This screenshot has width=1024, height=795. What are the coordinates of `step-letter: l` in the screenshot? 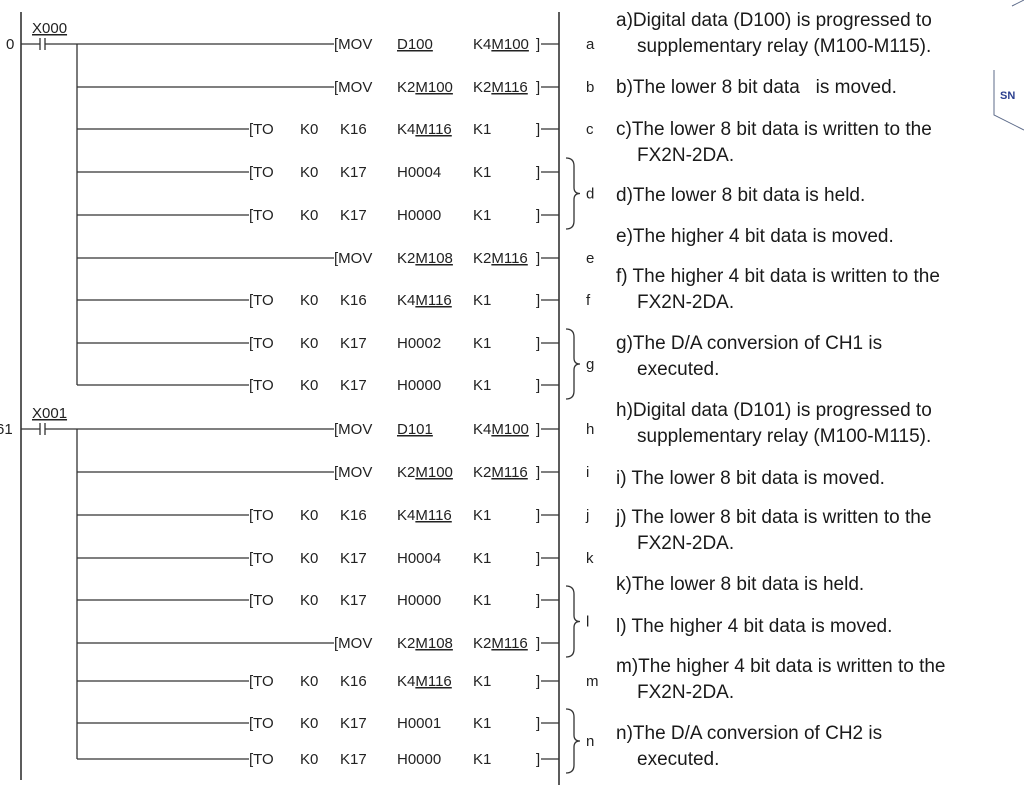 It's located at (587, 622).